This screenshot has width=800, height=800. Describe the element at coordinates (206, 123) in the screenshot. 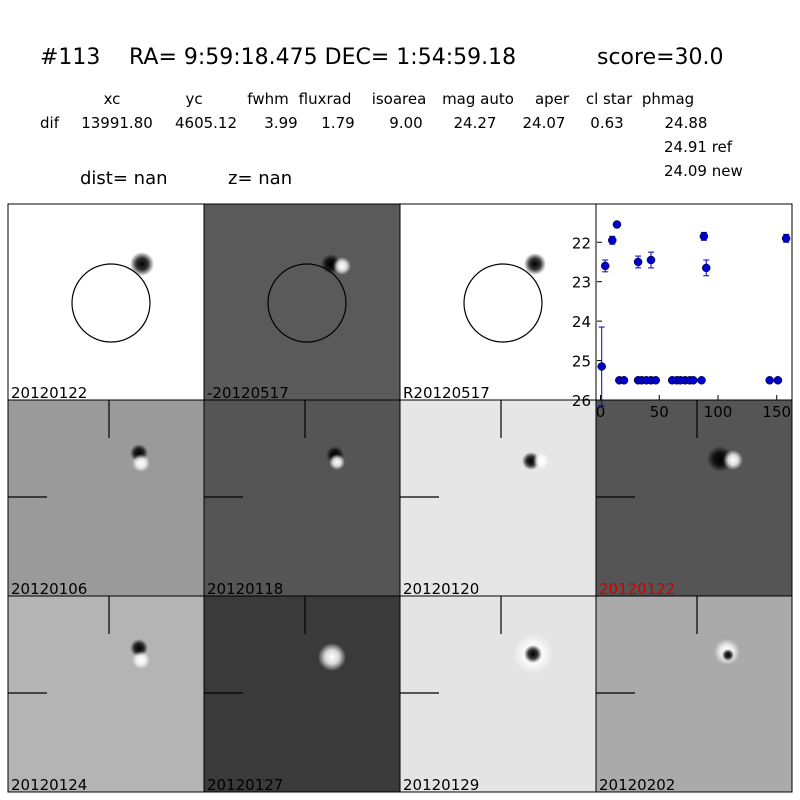

I see `row-value: 4605.12` at that location.